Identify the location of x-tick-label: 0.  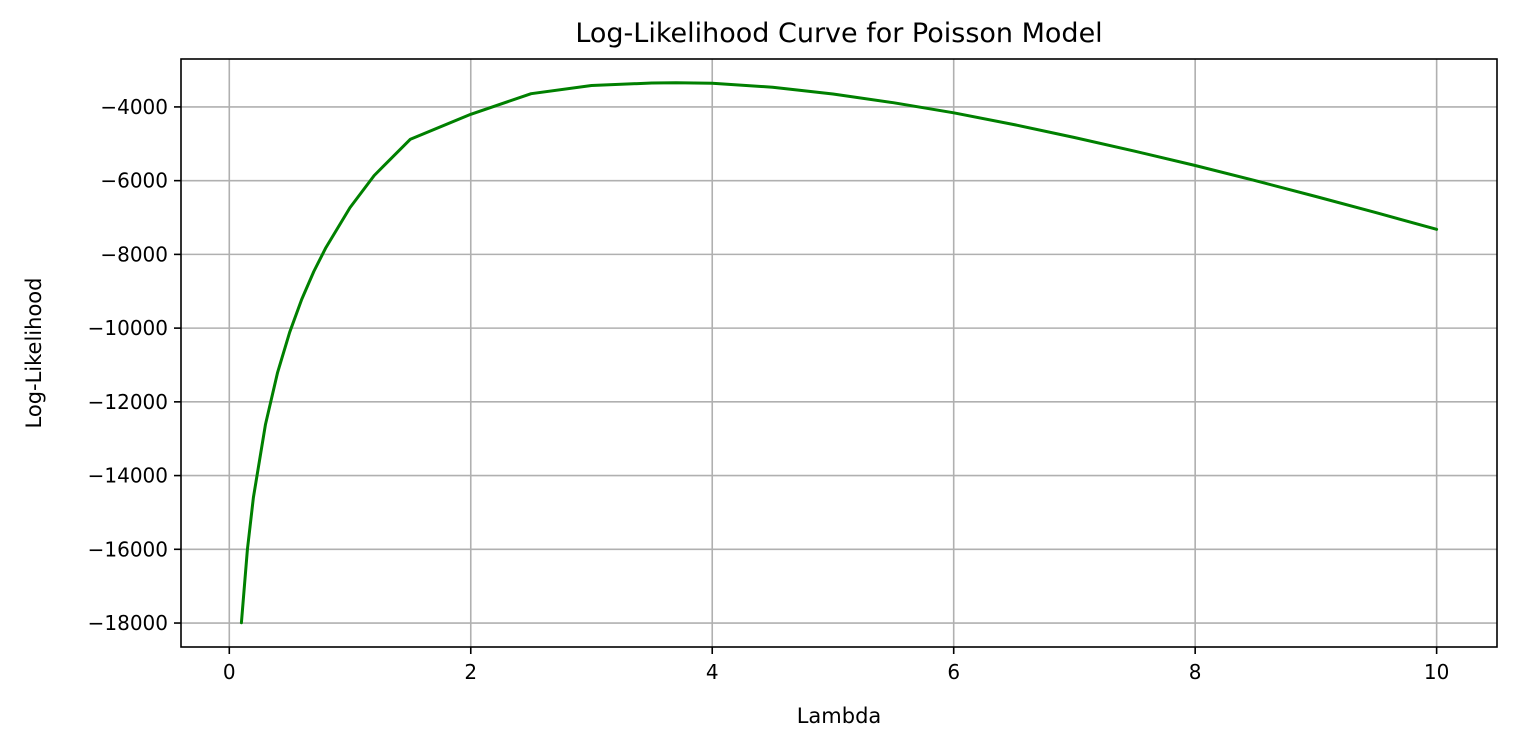
(229, 672).